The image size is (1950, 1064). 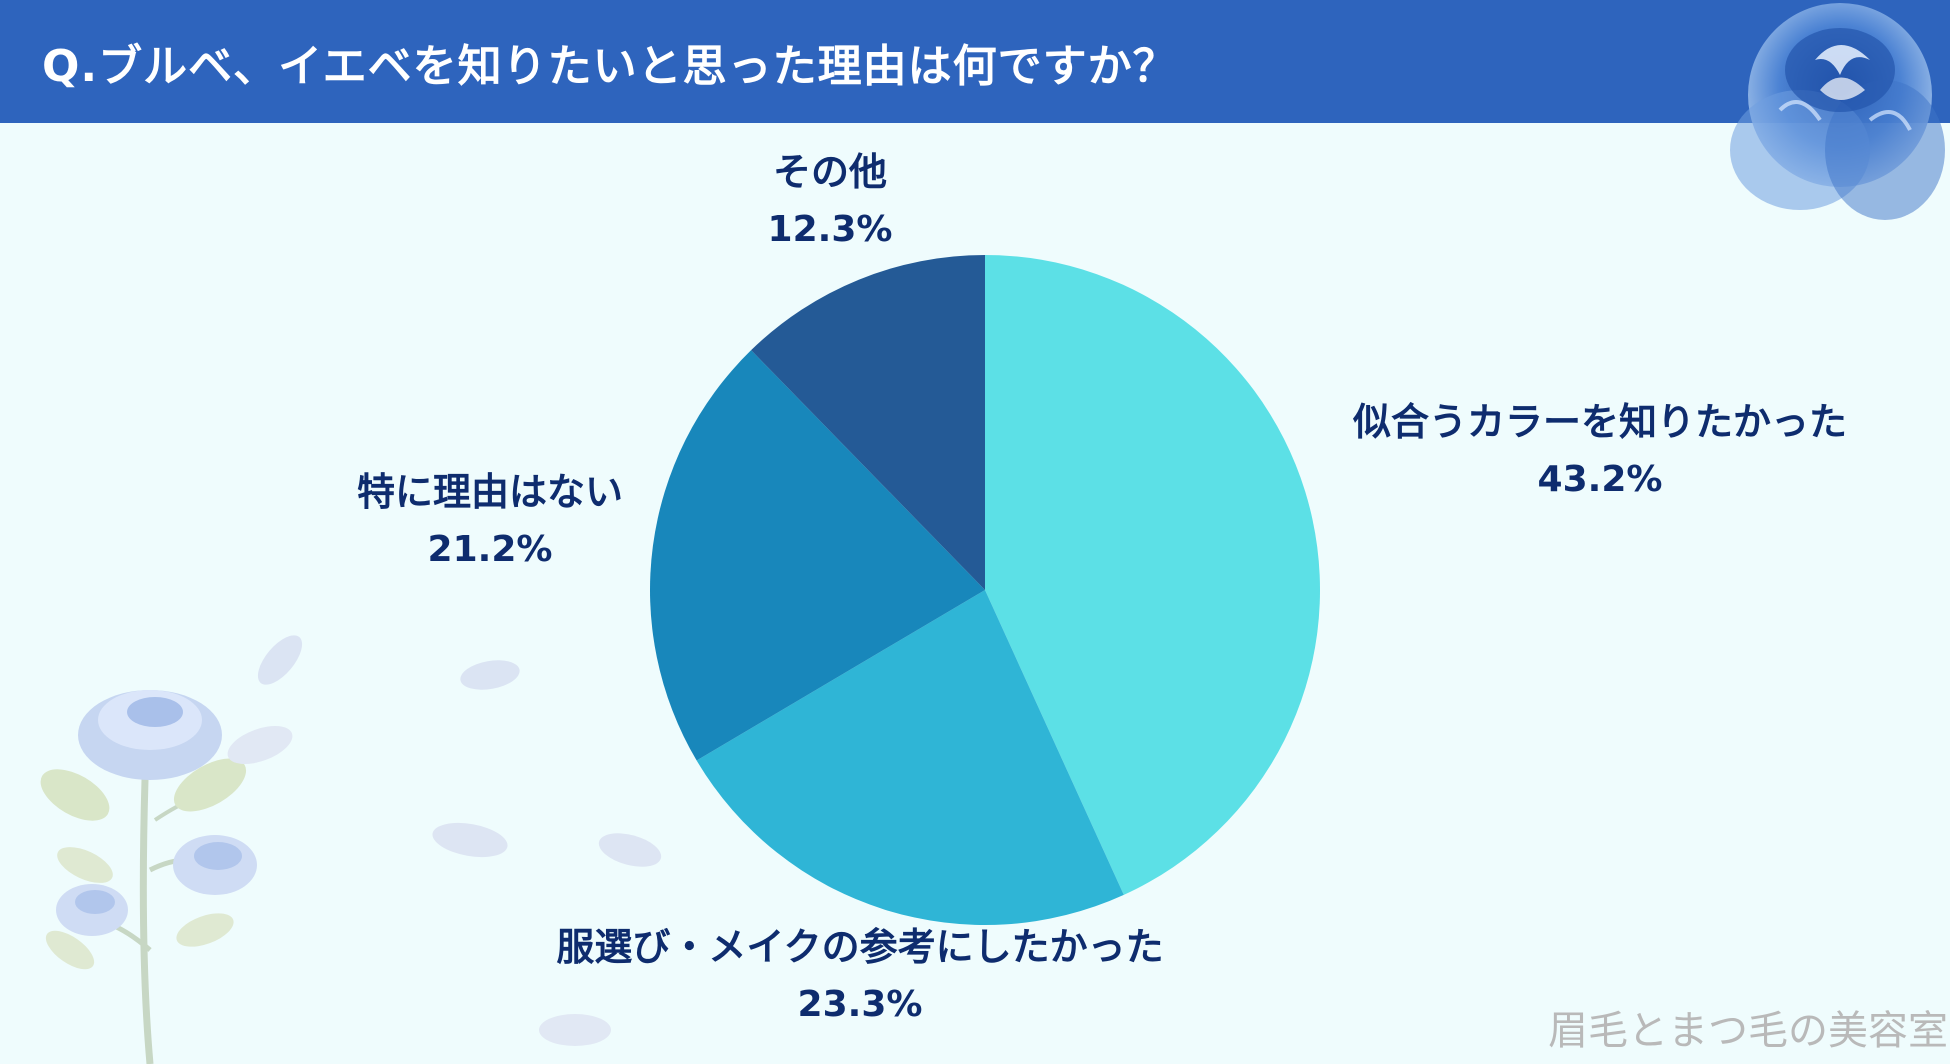 What do you see at coordinates (1837, 111) in the screenshot?
I see `blue-rose-icon` at bounding box center [1837, 111].